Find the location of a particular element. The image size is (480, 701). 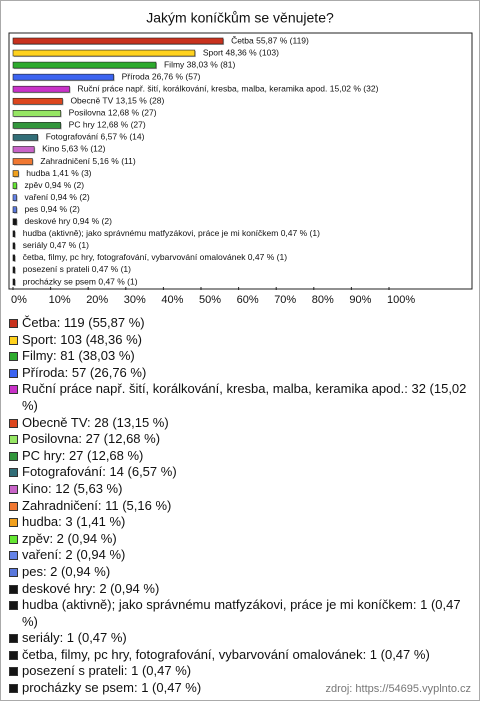

bar-label: pes 0,94 % (2) is located at coordinates (52, 209).